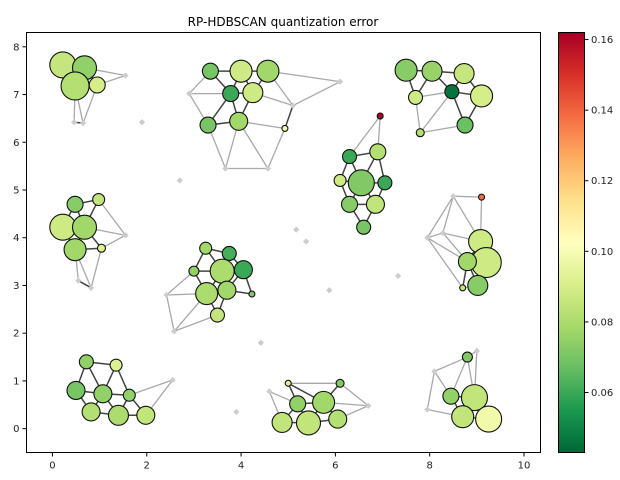 Image resolution: width=620 pixels, height=480 pixels. I want to click on y-tick-label: 6, so click(16, 143).